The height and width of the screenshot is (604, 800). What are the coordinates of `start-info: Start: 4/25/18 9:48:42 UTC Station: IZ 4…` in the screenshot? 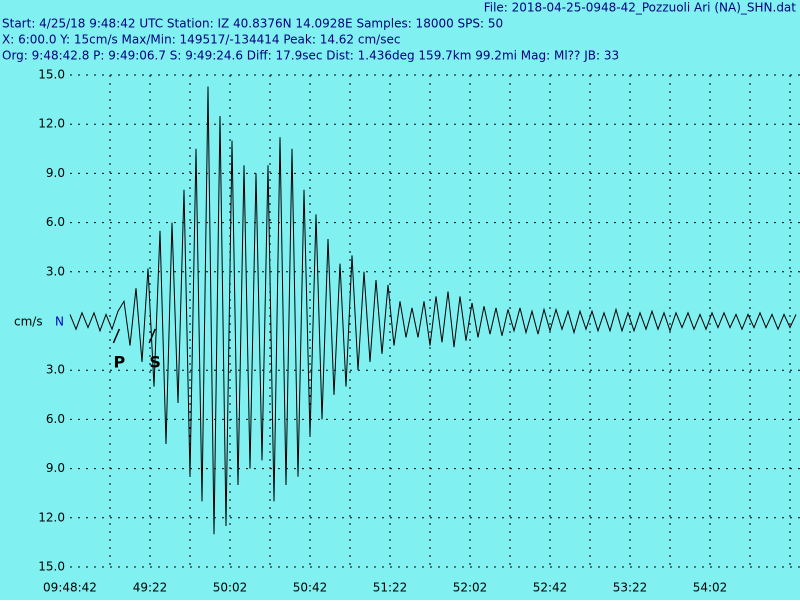 It's located at (252, 24).